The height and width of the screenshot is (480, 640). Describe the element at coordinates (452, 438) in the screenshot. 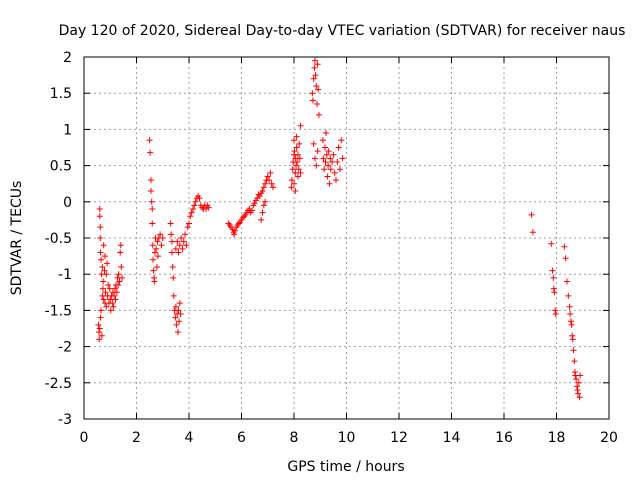

I see `x-tick-label: 14` at that location.